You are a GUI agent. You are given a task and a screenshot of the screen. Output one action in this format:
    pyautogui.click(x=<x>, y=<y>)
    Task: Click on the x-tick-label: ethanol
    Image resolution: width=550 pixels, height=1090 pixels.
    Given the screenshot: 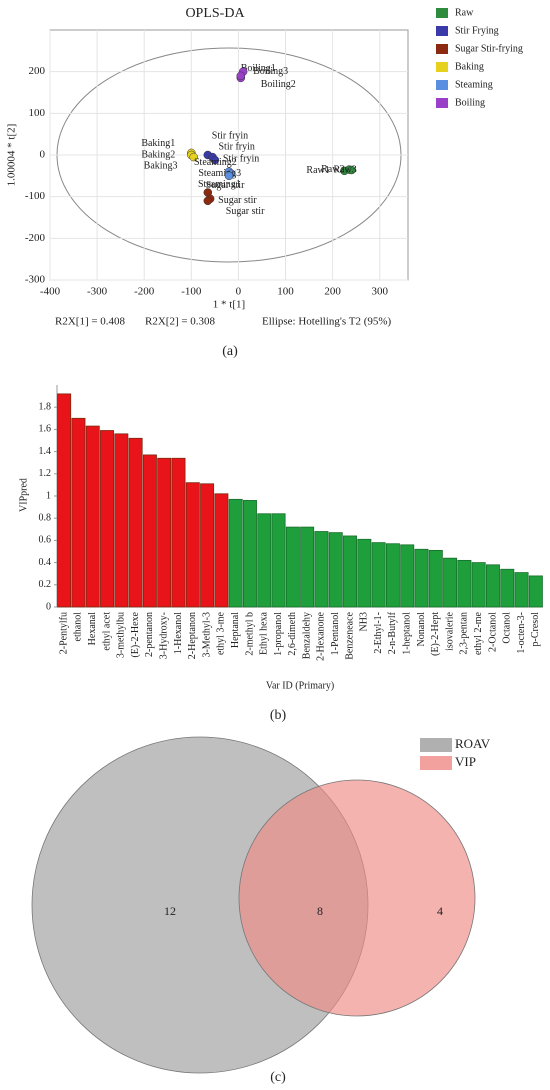 What is the action you would take?
    pyautogui.click(x=78, y=627)
    